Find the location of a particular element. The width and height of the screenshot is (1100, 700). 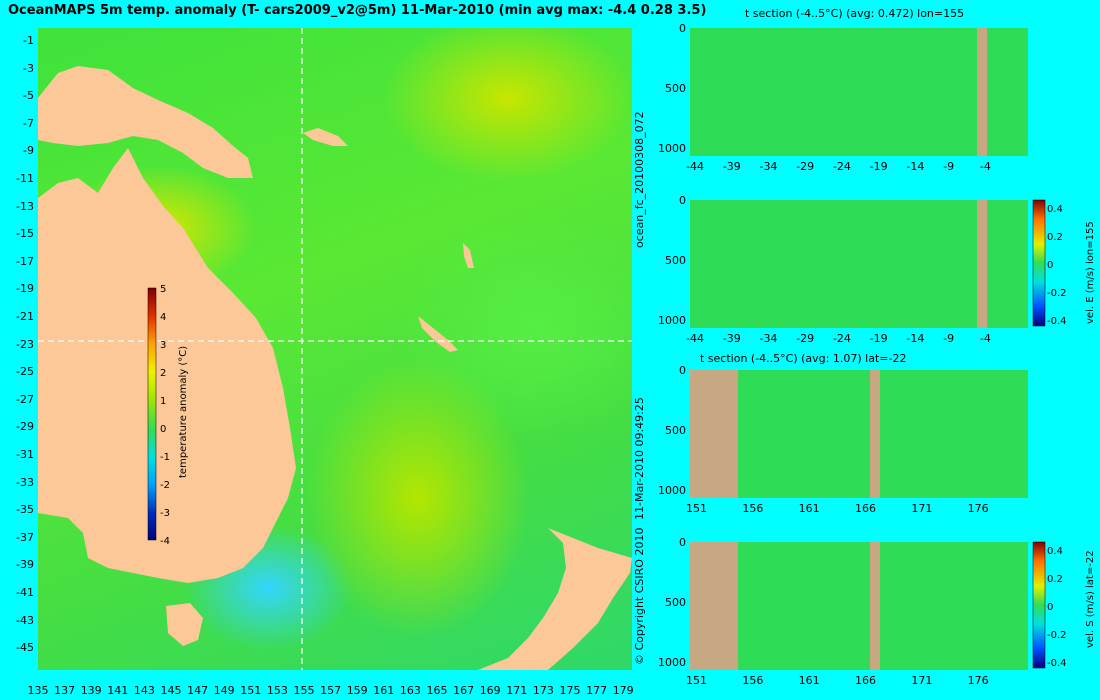

map-xtick: 145 is located at coordinates (171, 690).